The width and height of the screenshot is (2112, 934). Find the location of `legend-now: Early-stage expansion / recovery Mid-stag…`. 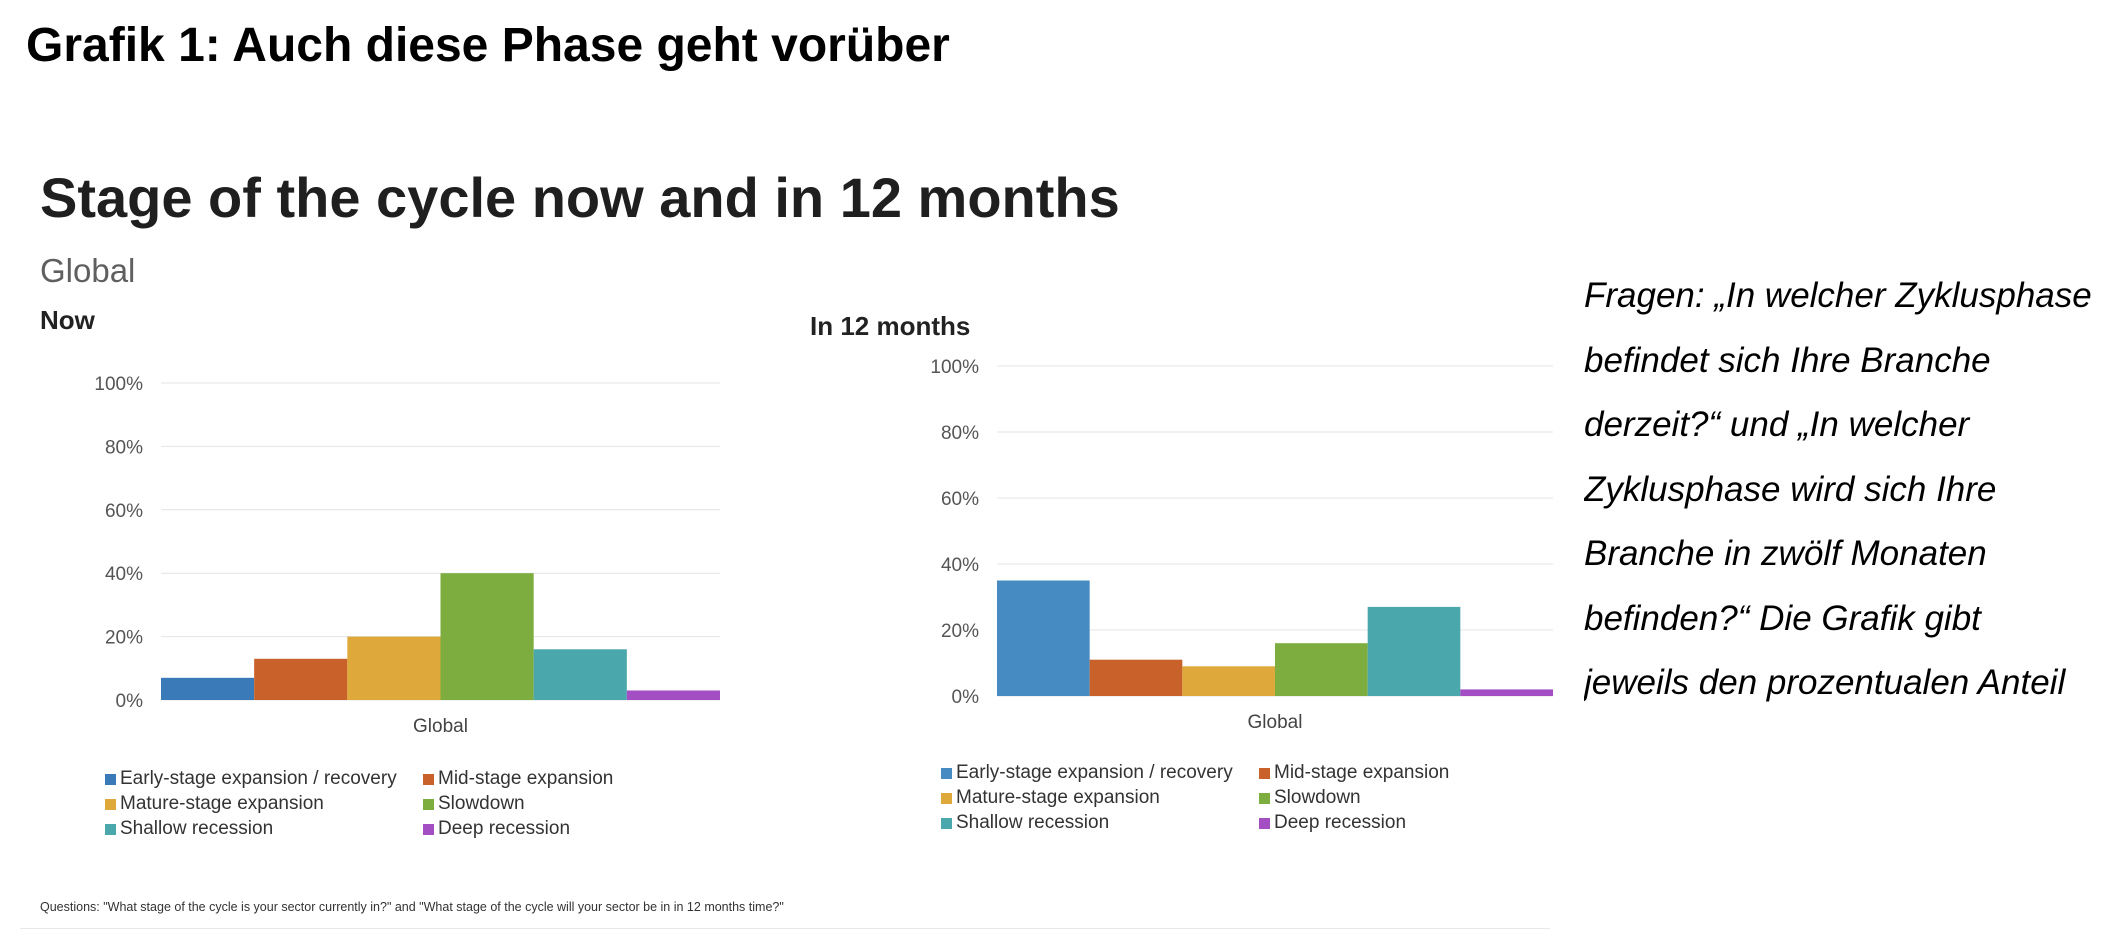

legend-now: Early-stage expansion / recovery Mid-stag… is located at coordinates (394, 804).